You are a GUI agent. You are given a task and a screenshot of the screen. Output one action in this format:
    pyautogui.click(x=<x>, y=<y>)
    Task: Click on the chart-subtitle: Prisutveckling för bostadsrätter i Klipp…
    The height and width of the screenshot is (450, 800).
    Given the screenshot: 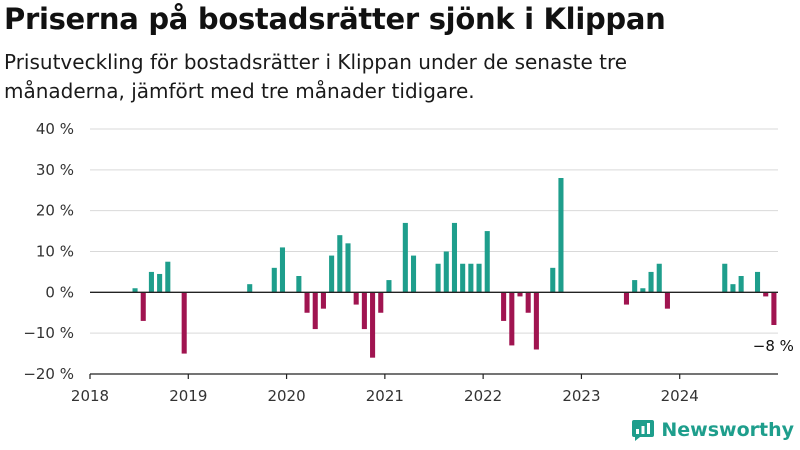 What is the action you would take?
    pyautogui.click(x=316, y=76)
    